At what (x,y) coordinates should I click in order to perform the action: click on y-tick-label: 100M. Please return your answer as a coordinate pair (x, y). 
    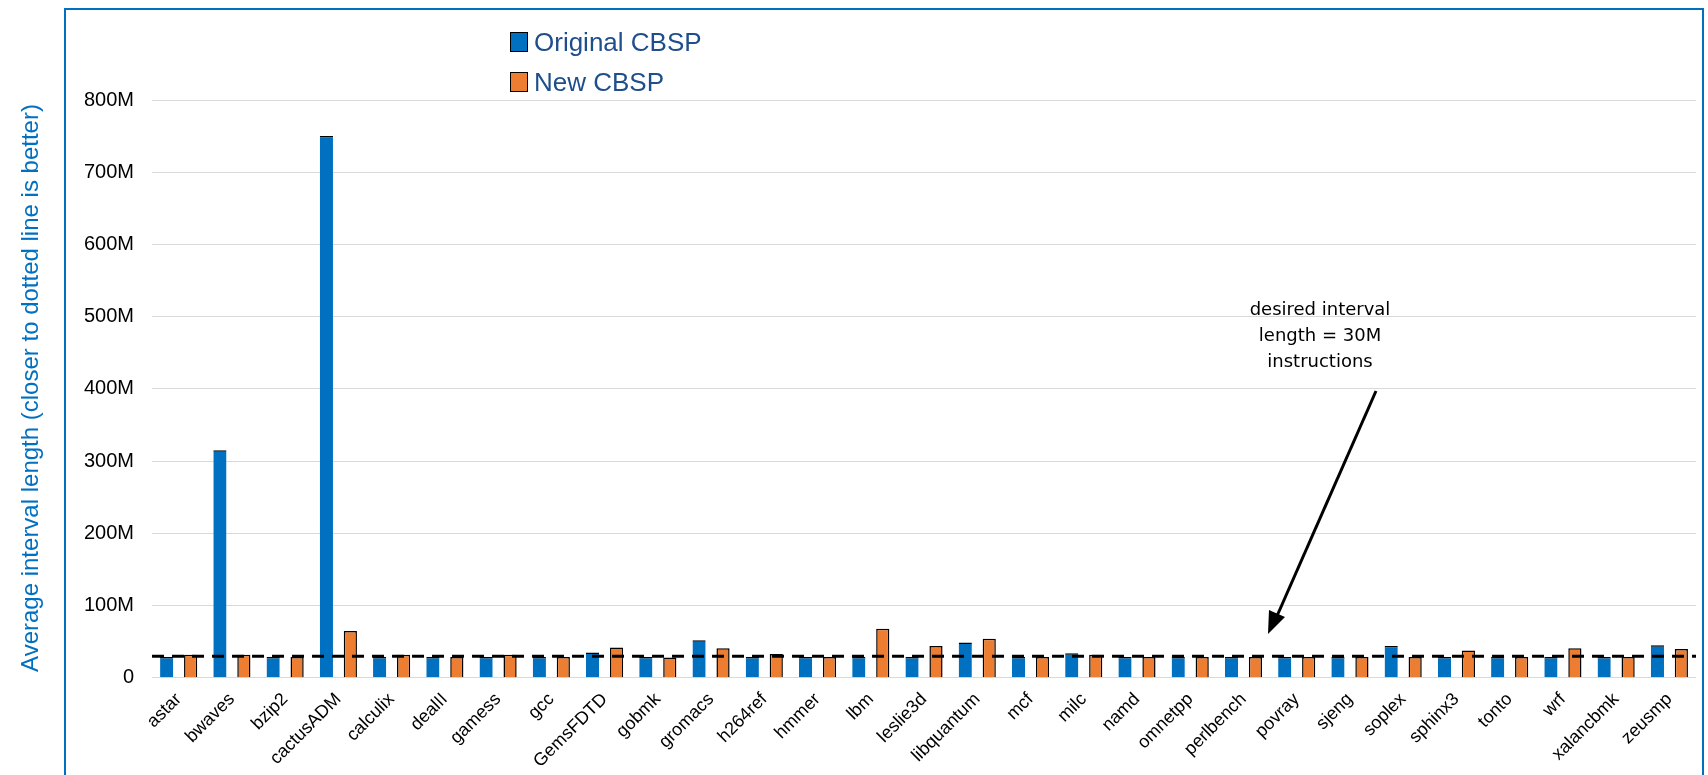
    Looking at the image, I should click on (109, 604).